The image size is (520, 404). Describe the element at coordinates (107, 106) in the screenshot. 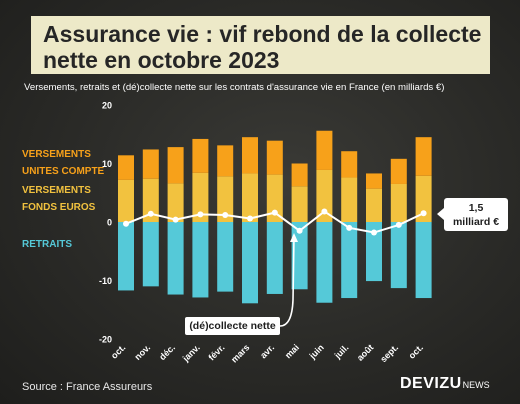

I see `y-tick-label: 20` at that location.